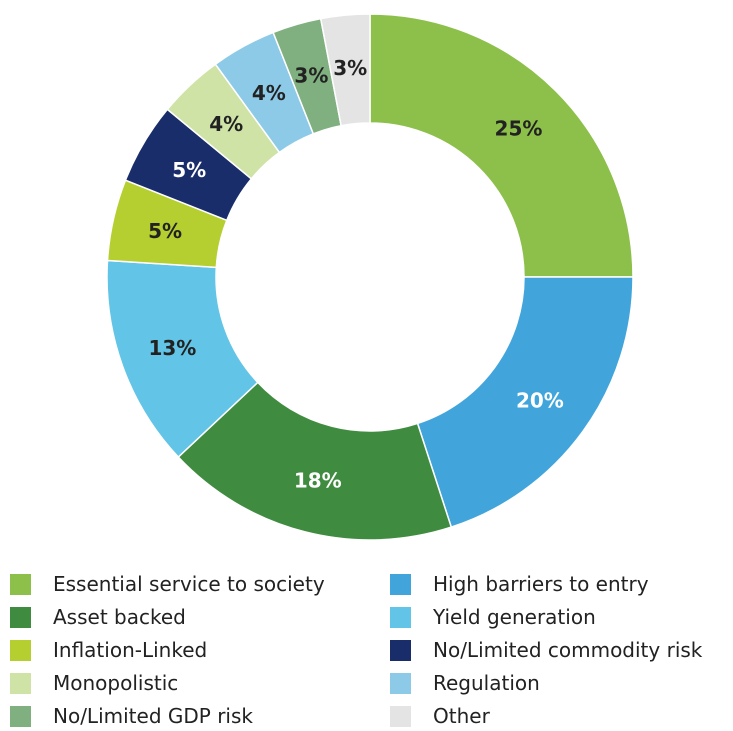  I want to click on legend-label: Asset backed, so click(119, 617).